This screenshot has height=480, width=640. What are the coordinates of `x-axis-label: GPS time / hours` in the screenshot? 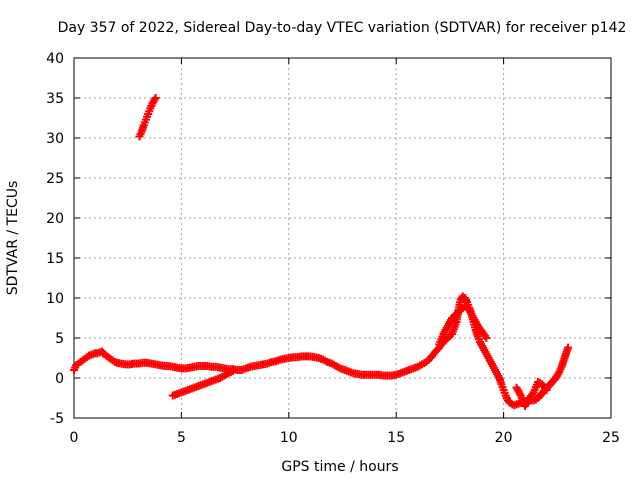 It's located at (339, 467).